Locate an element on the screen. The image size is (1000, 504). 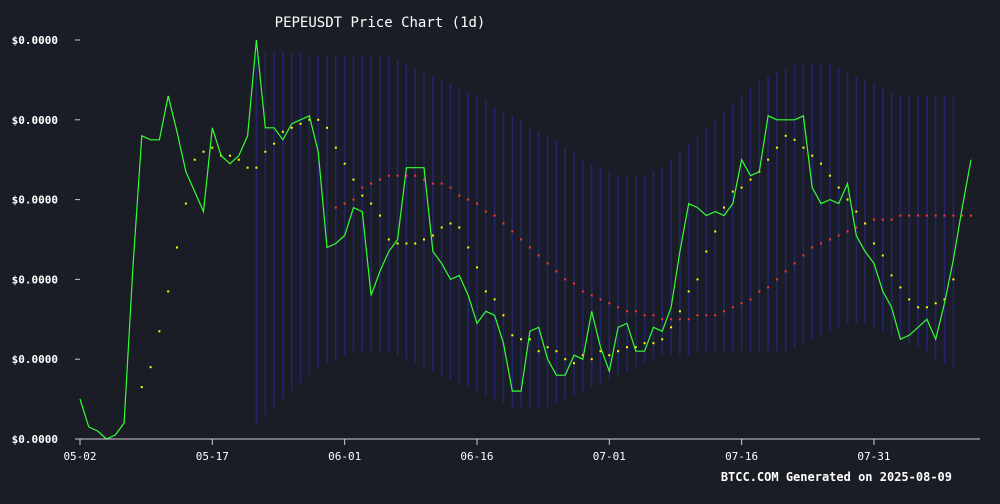
x-tick-label: 07-01 is located at coordinates (609, 456).